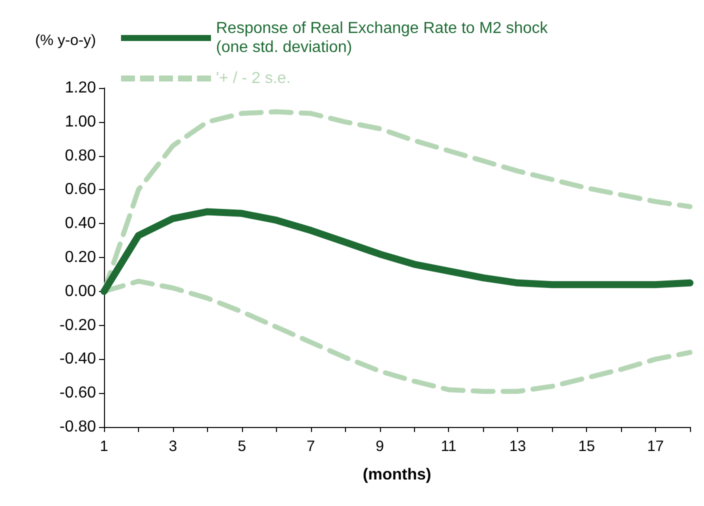 This screenshot has height=506, width=704. Describe the element at coordinates (78, 325) in the screenshot. I see `y-tick-label: -0.20` at that location.